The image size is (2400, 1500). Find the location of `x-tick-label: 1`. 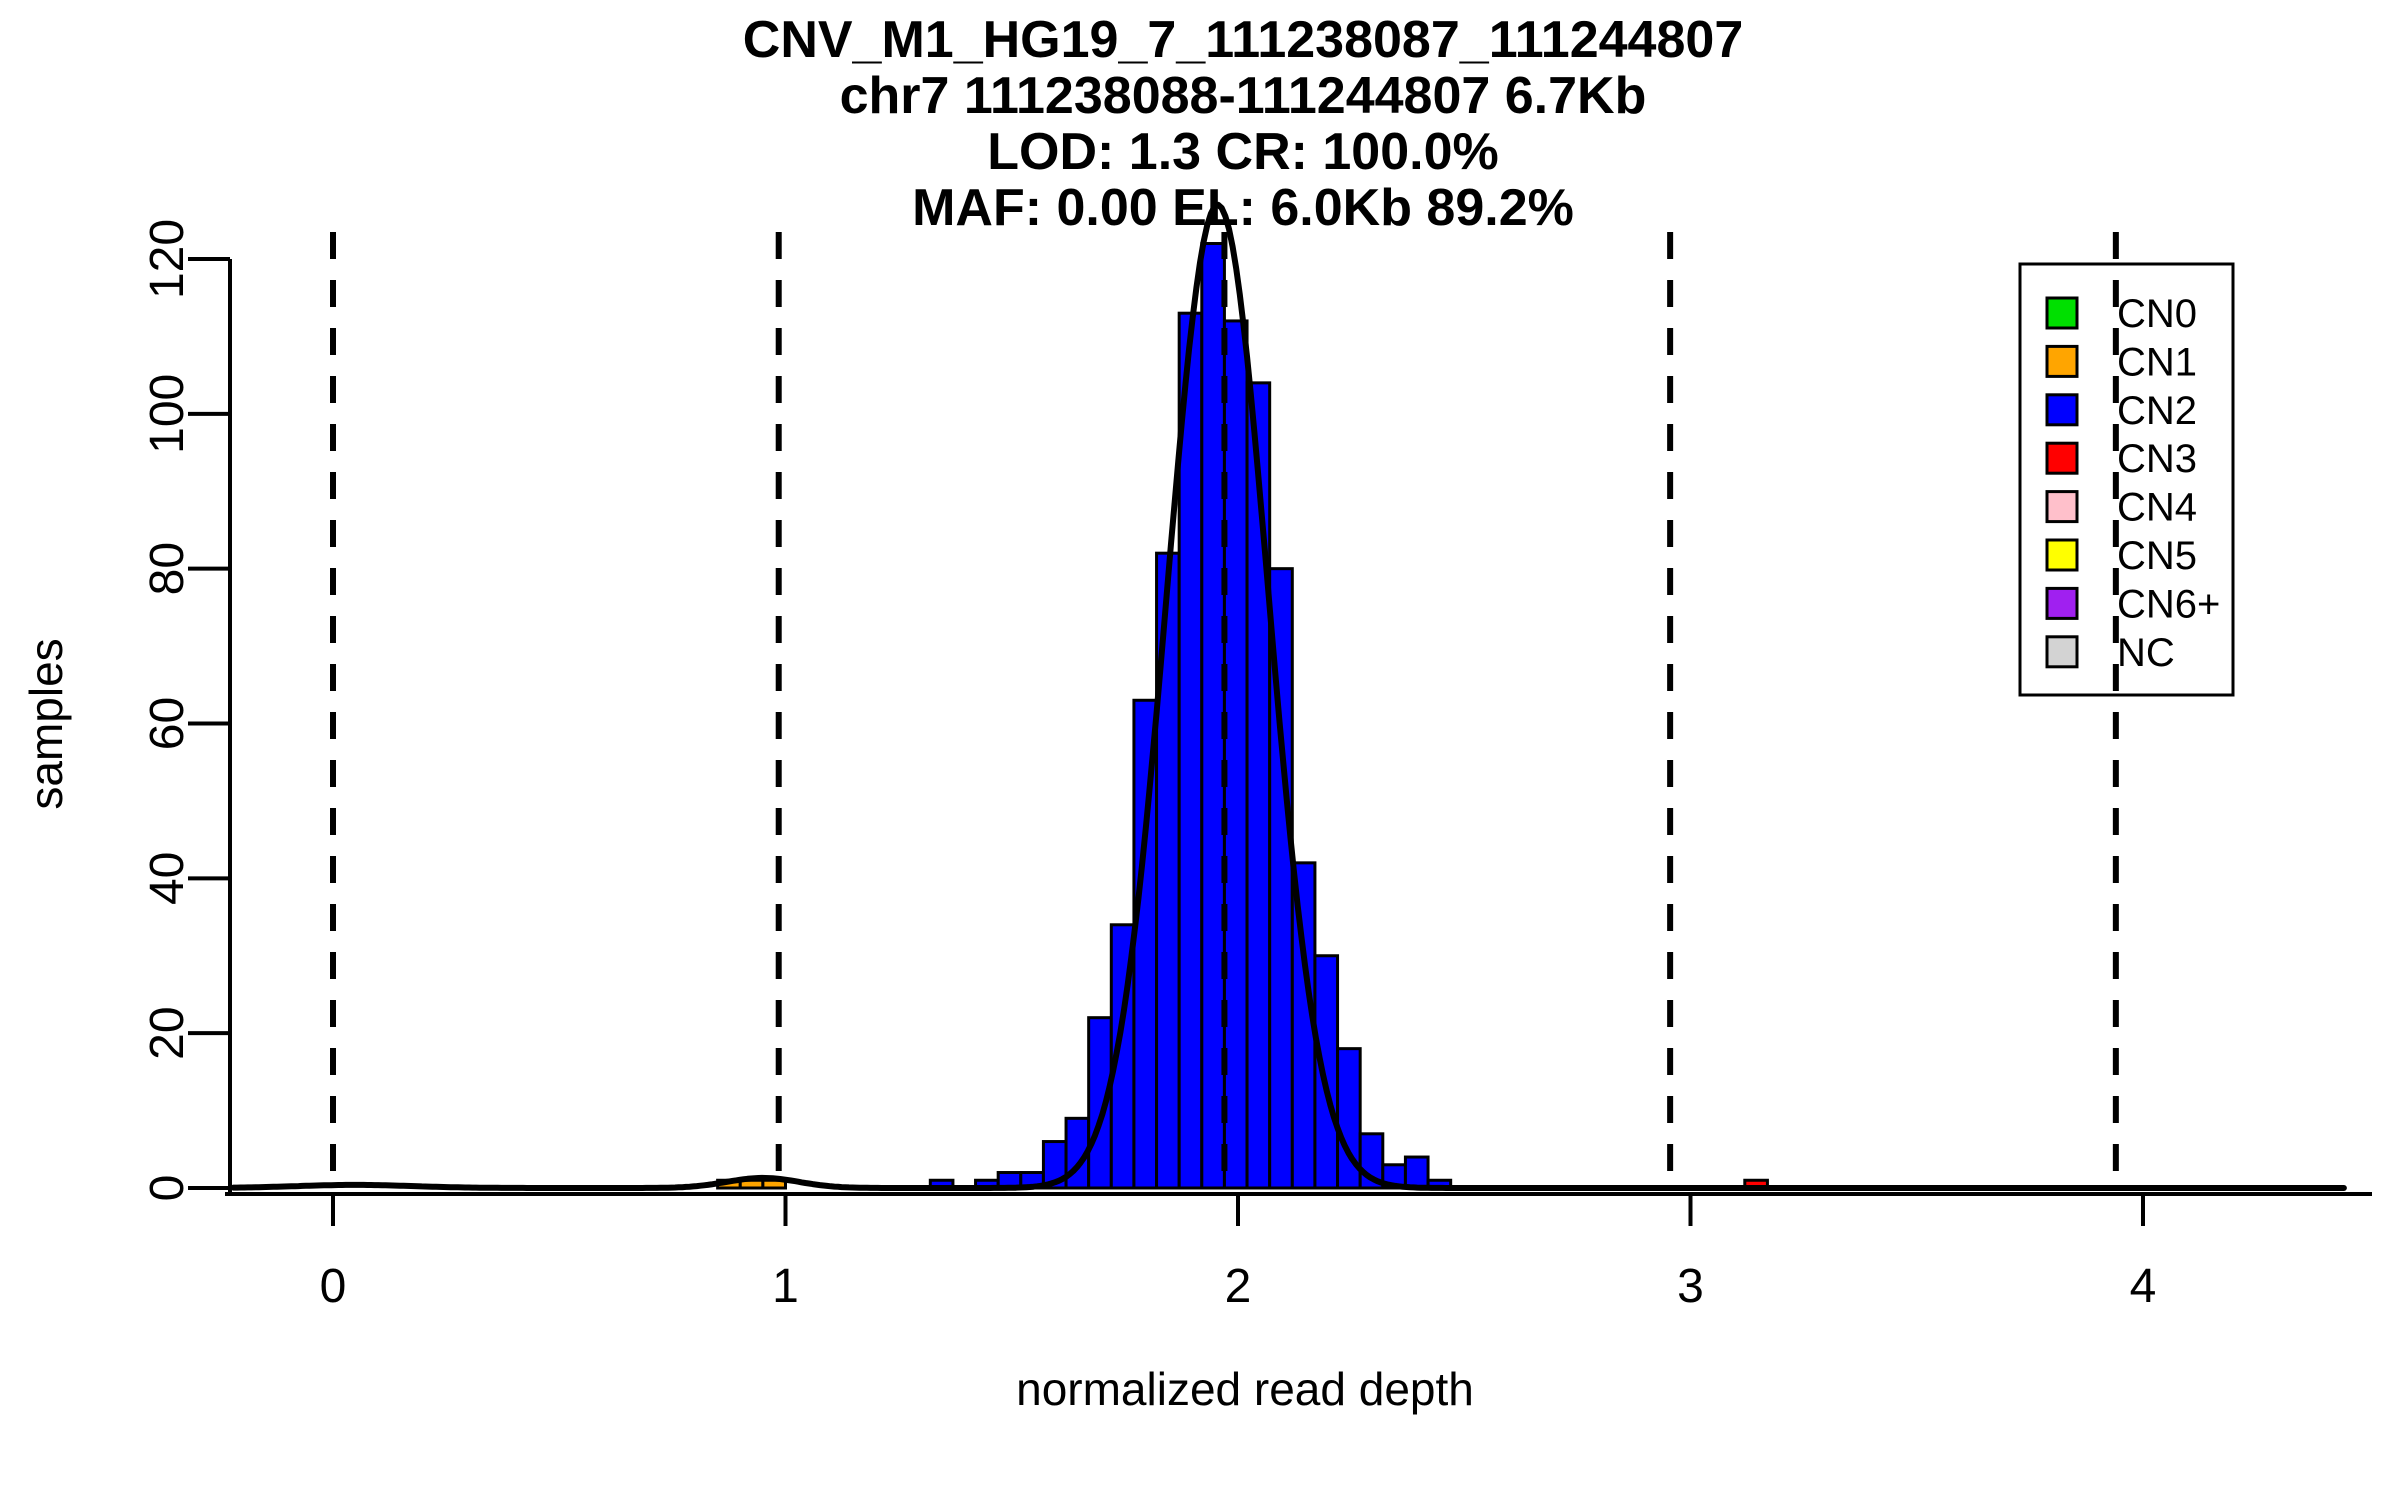

x-tick-label: 1 is located at coordinates (785, 1286).